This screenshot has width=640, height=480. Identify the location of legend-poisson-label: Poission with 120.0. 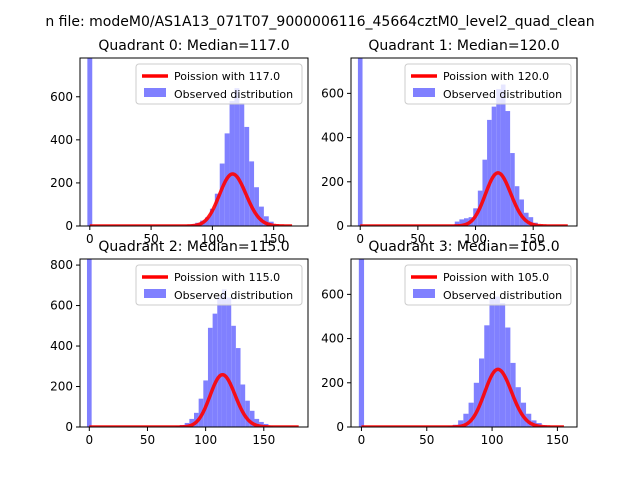
(496, 76).